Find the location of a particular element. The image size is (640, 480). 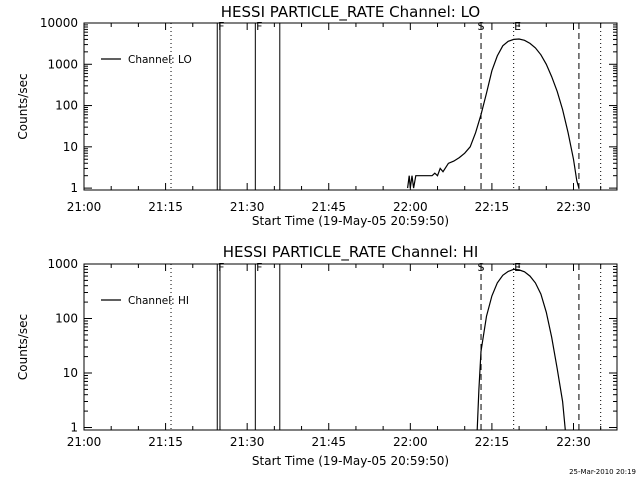

chart-title: HESSI PARTICLE_RATE Channel: LO is located at coordinates (350, 12).